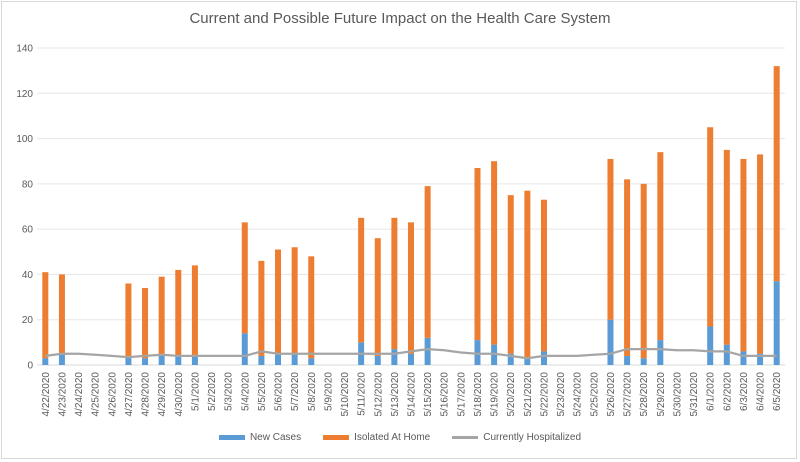 This screenshot has width=800, height=462. I want to click on legend-swatch-currently-hospitalized, so click(465, 437).